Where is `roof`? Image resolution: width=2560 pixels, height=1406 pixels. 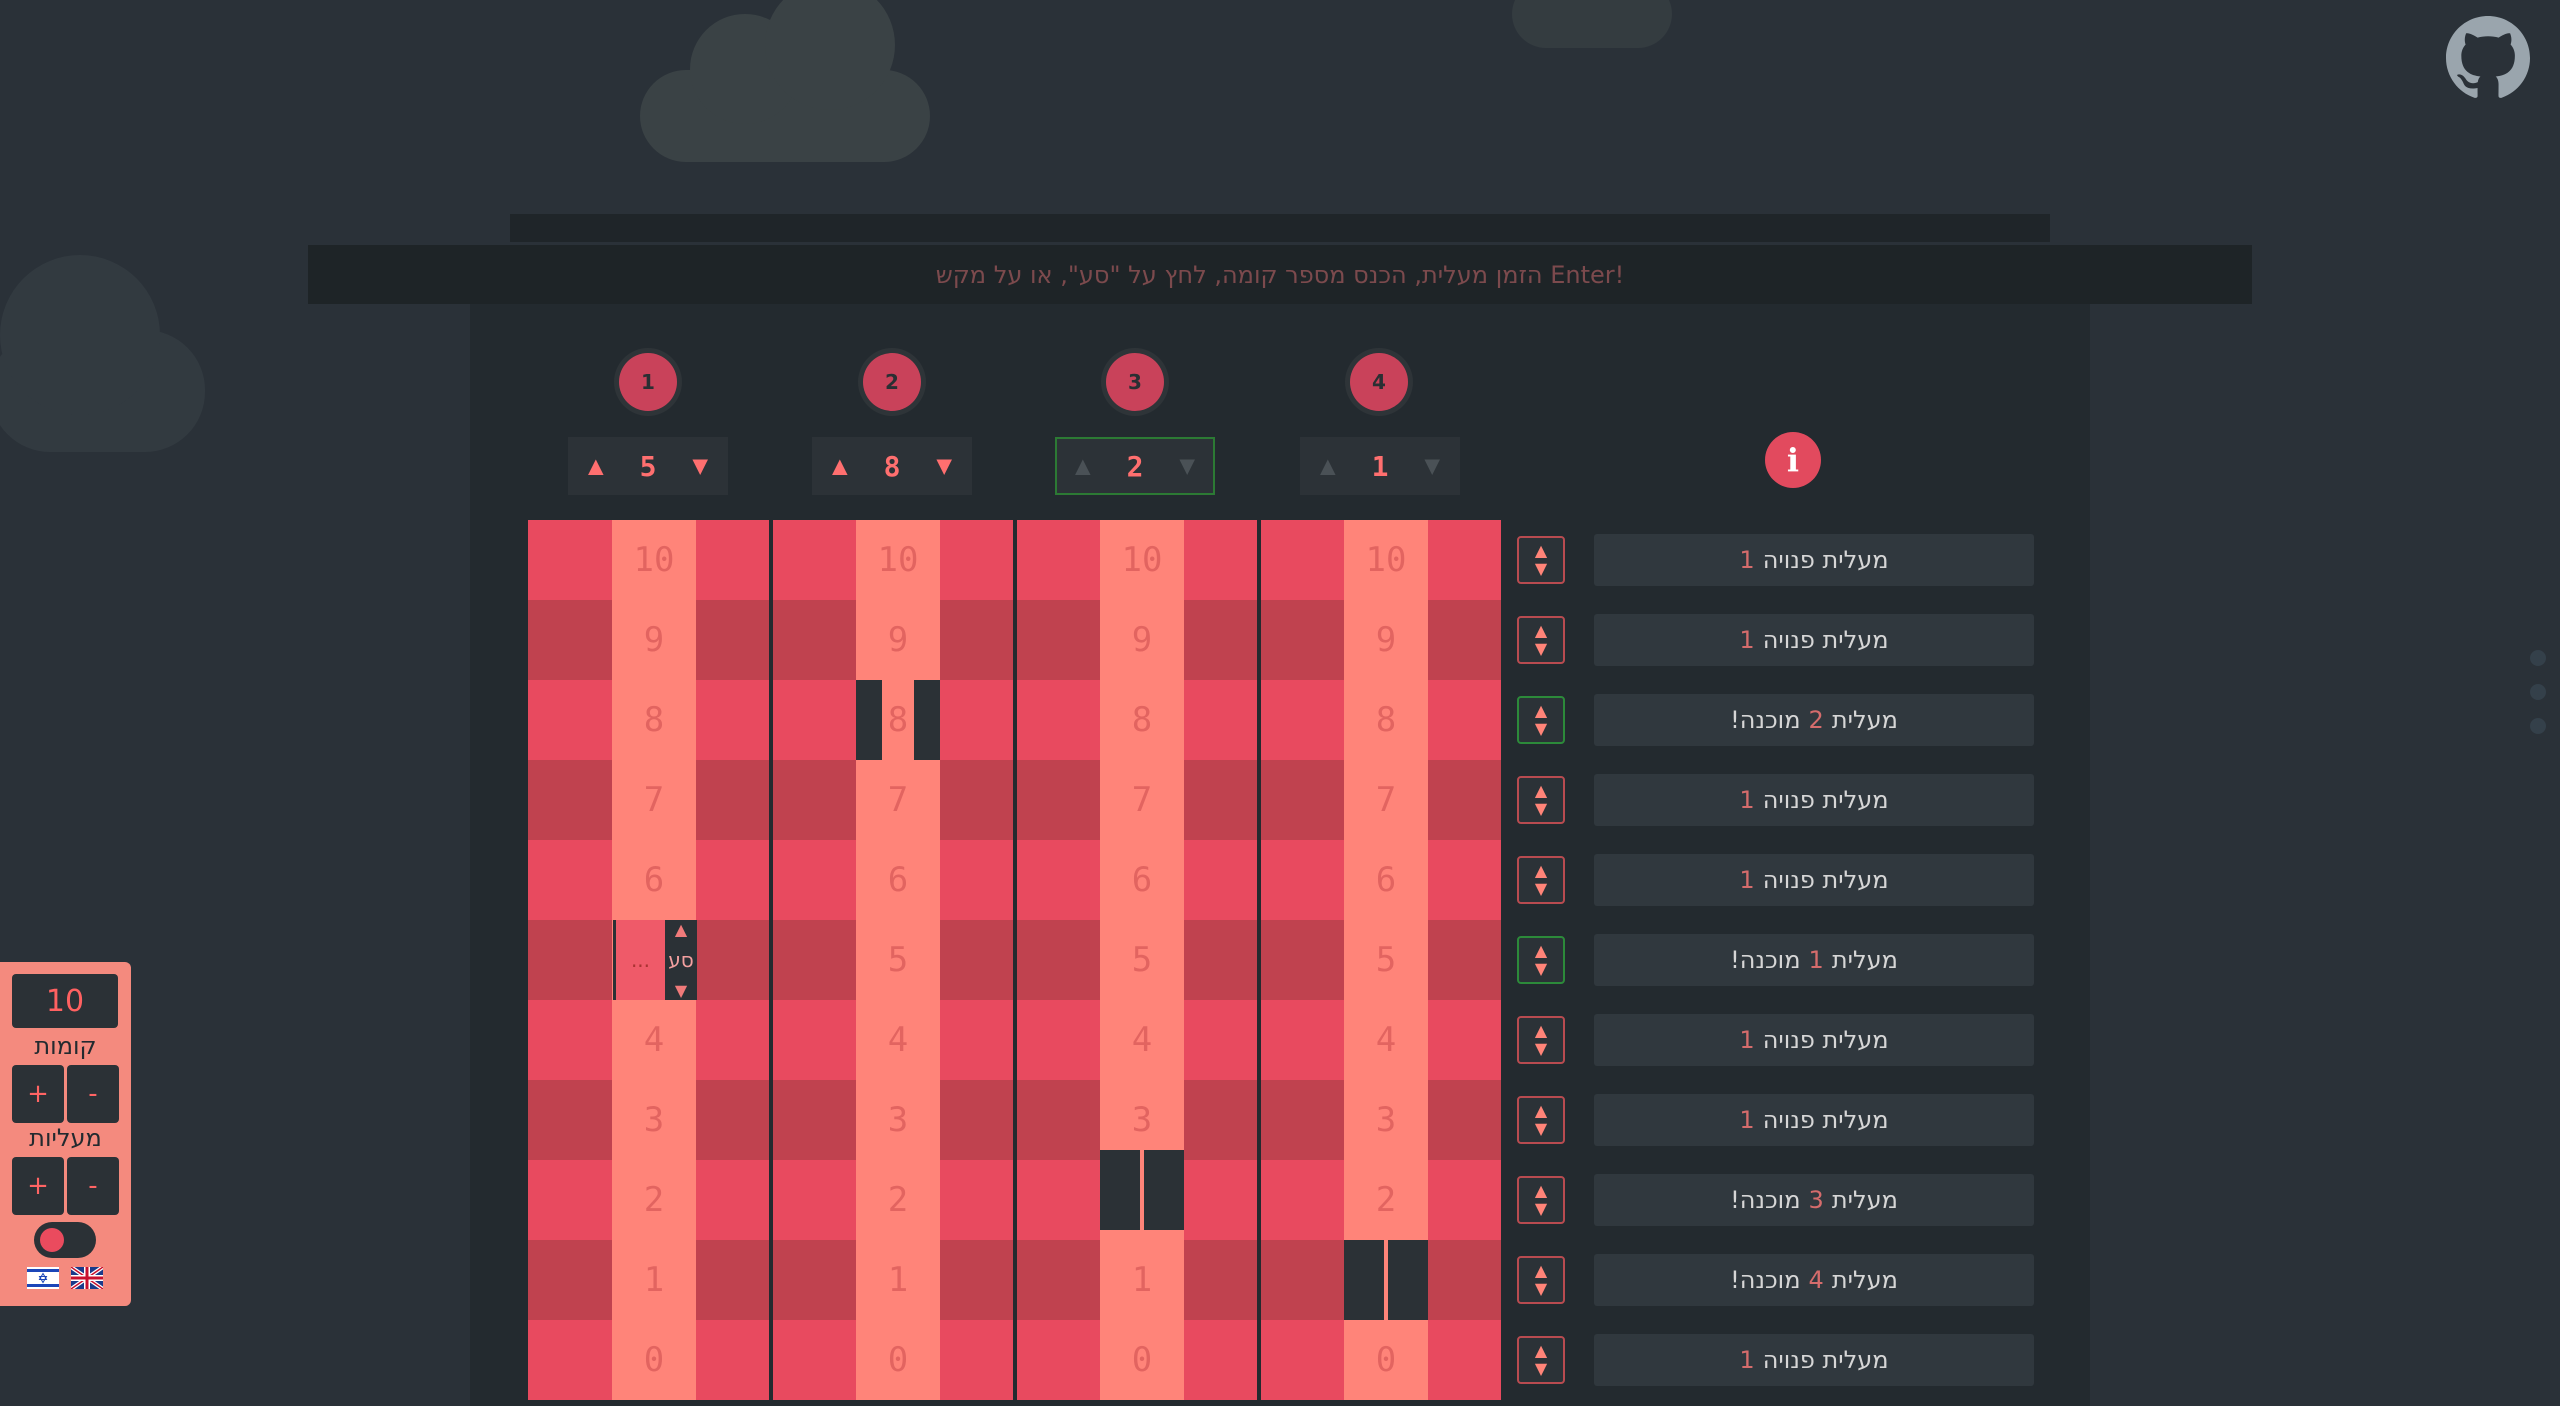 roof is located at coordinates (1280, 228).